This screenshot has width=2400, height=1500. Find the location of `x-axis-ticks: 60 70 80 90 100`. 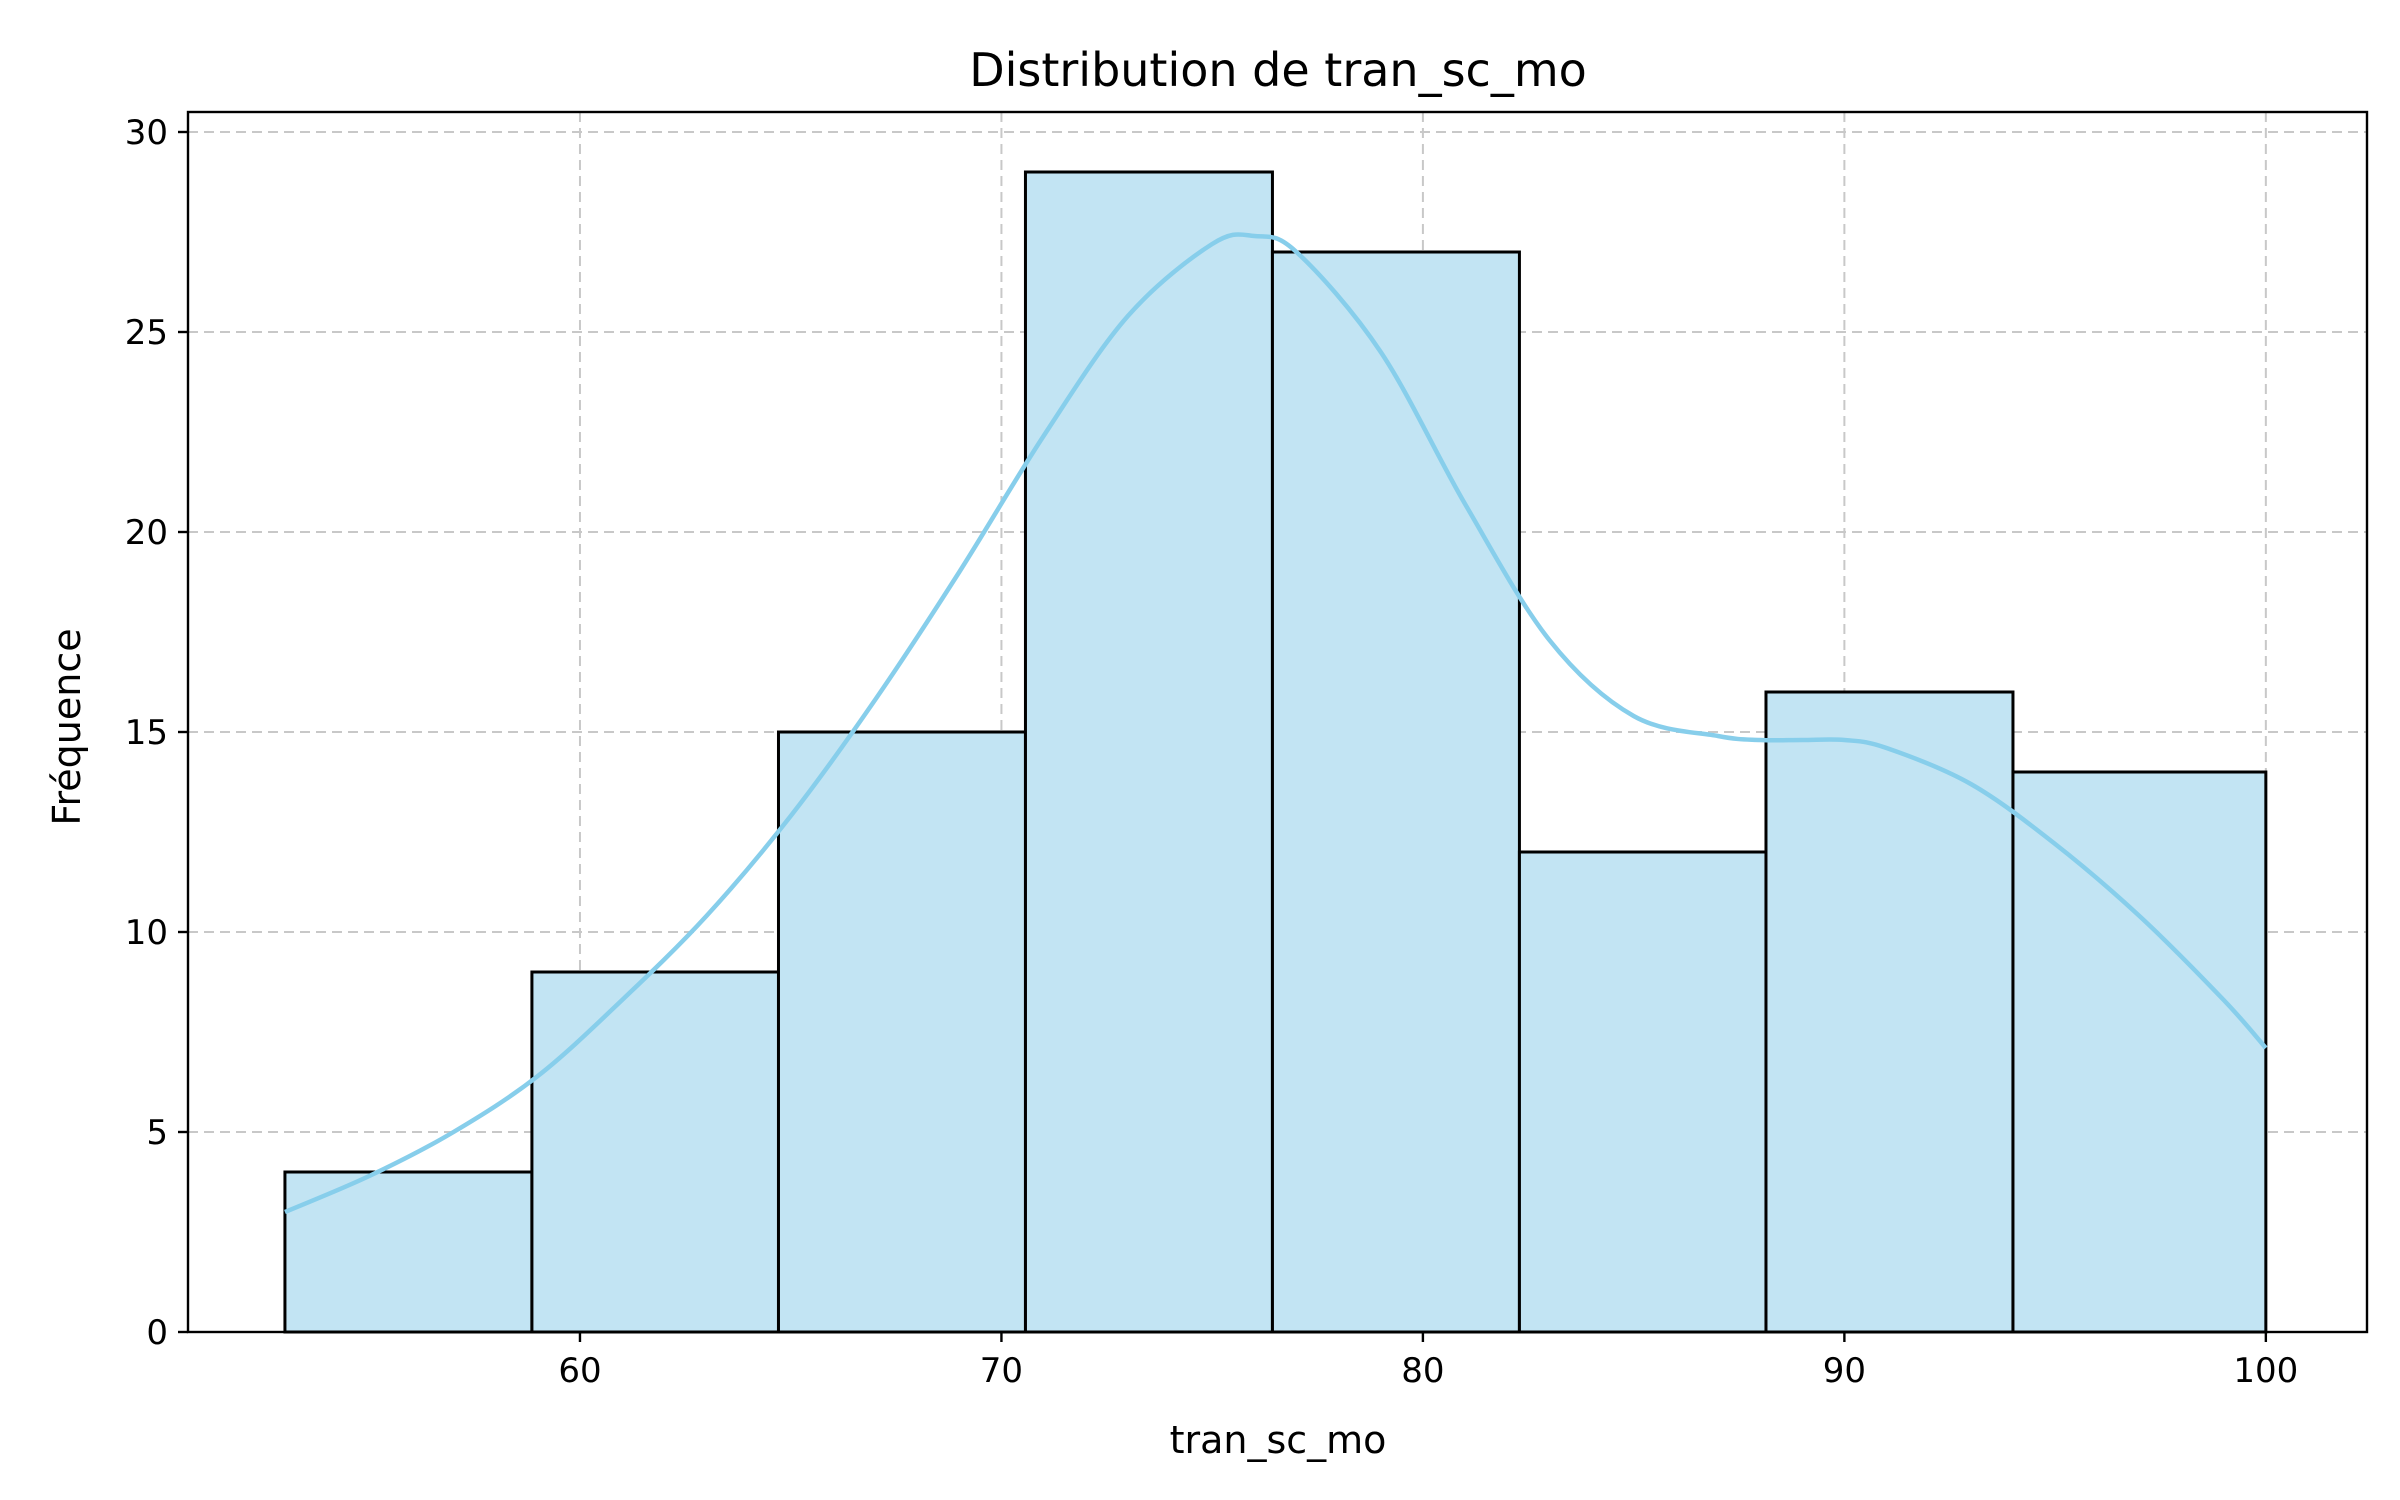

x-axis-ticks: 60 70 80 90 100 is located at coordinates (1428, 1361).